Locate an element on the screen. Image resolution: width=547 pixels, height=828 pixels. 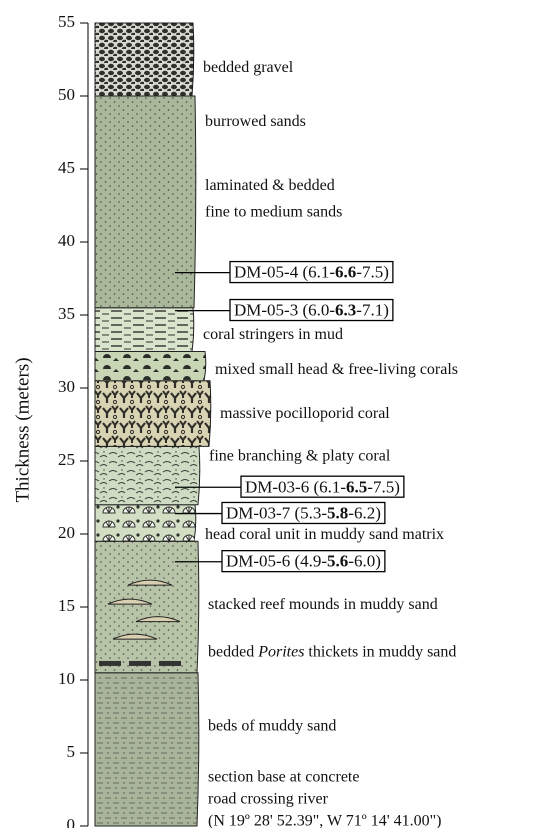
sample-label: DM-03-7 (5.3-5.8-6.2) is located at coordinates (303, 512).